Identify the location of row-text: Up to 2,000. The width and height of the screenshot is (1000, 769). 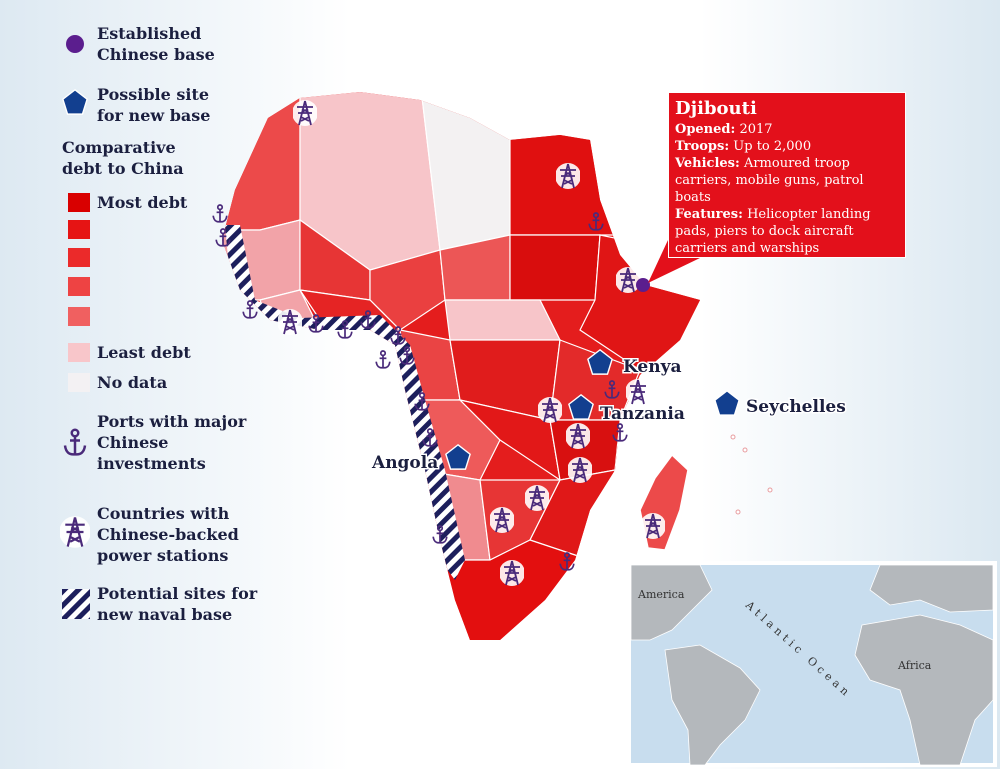
(772, 146).